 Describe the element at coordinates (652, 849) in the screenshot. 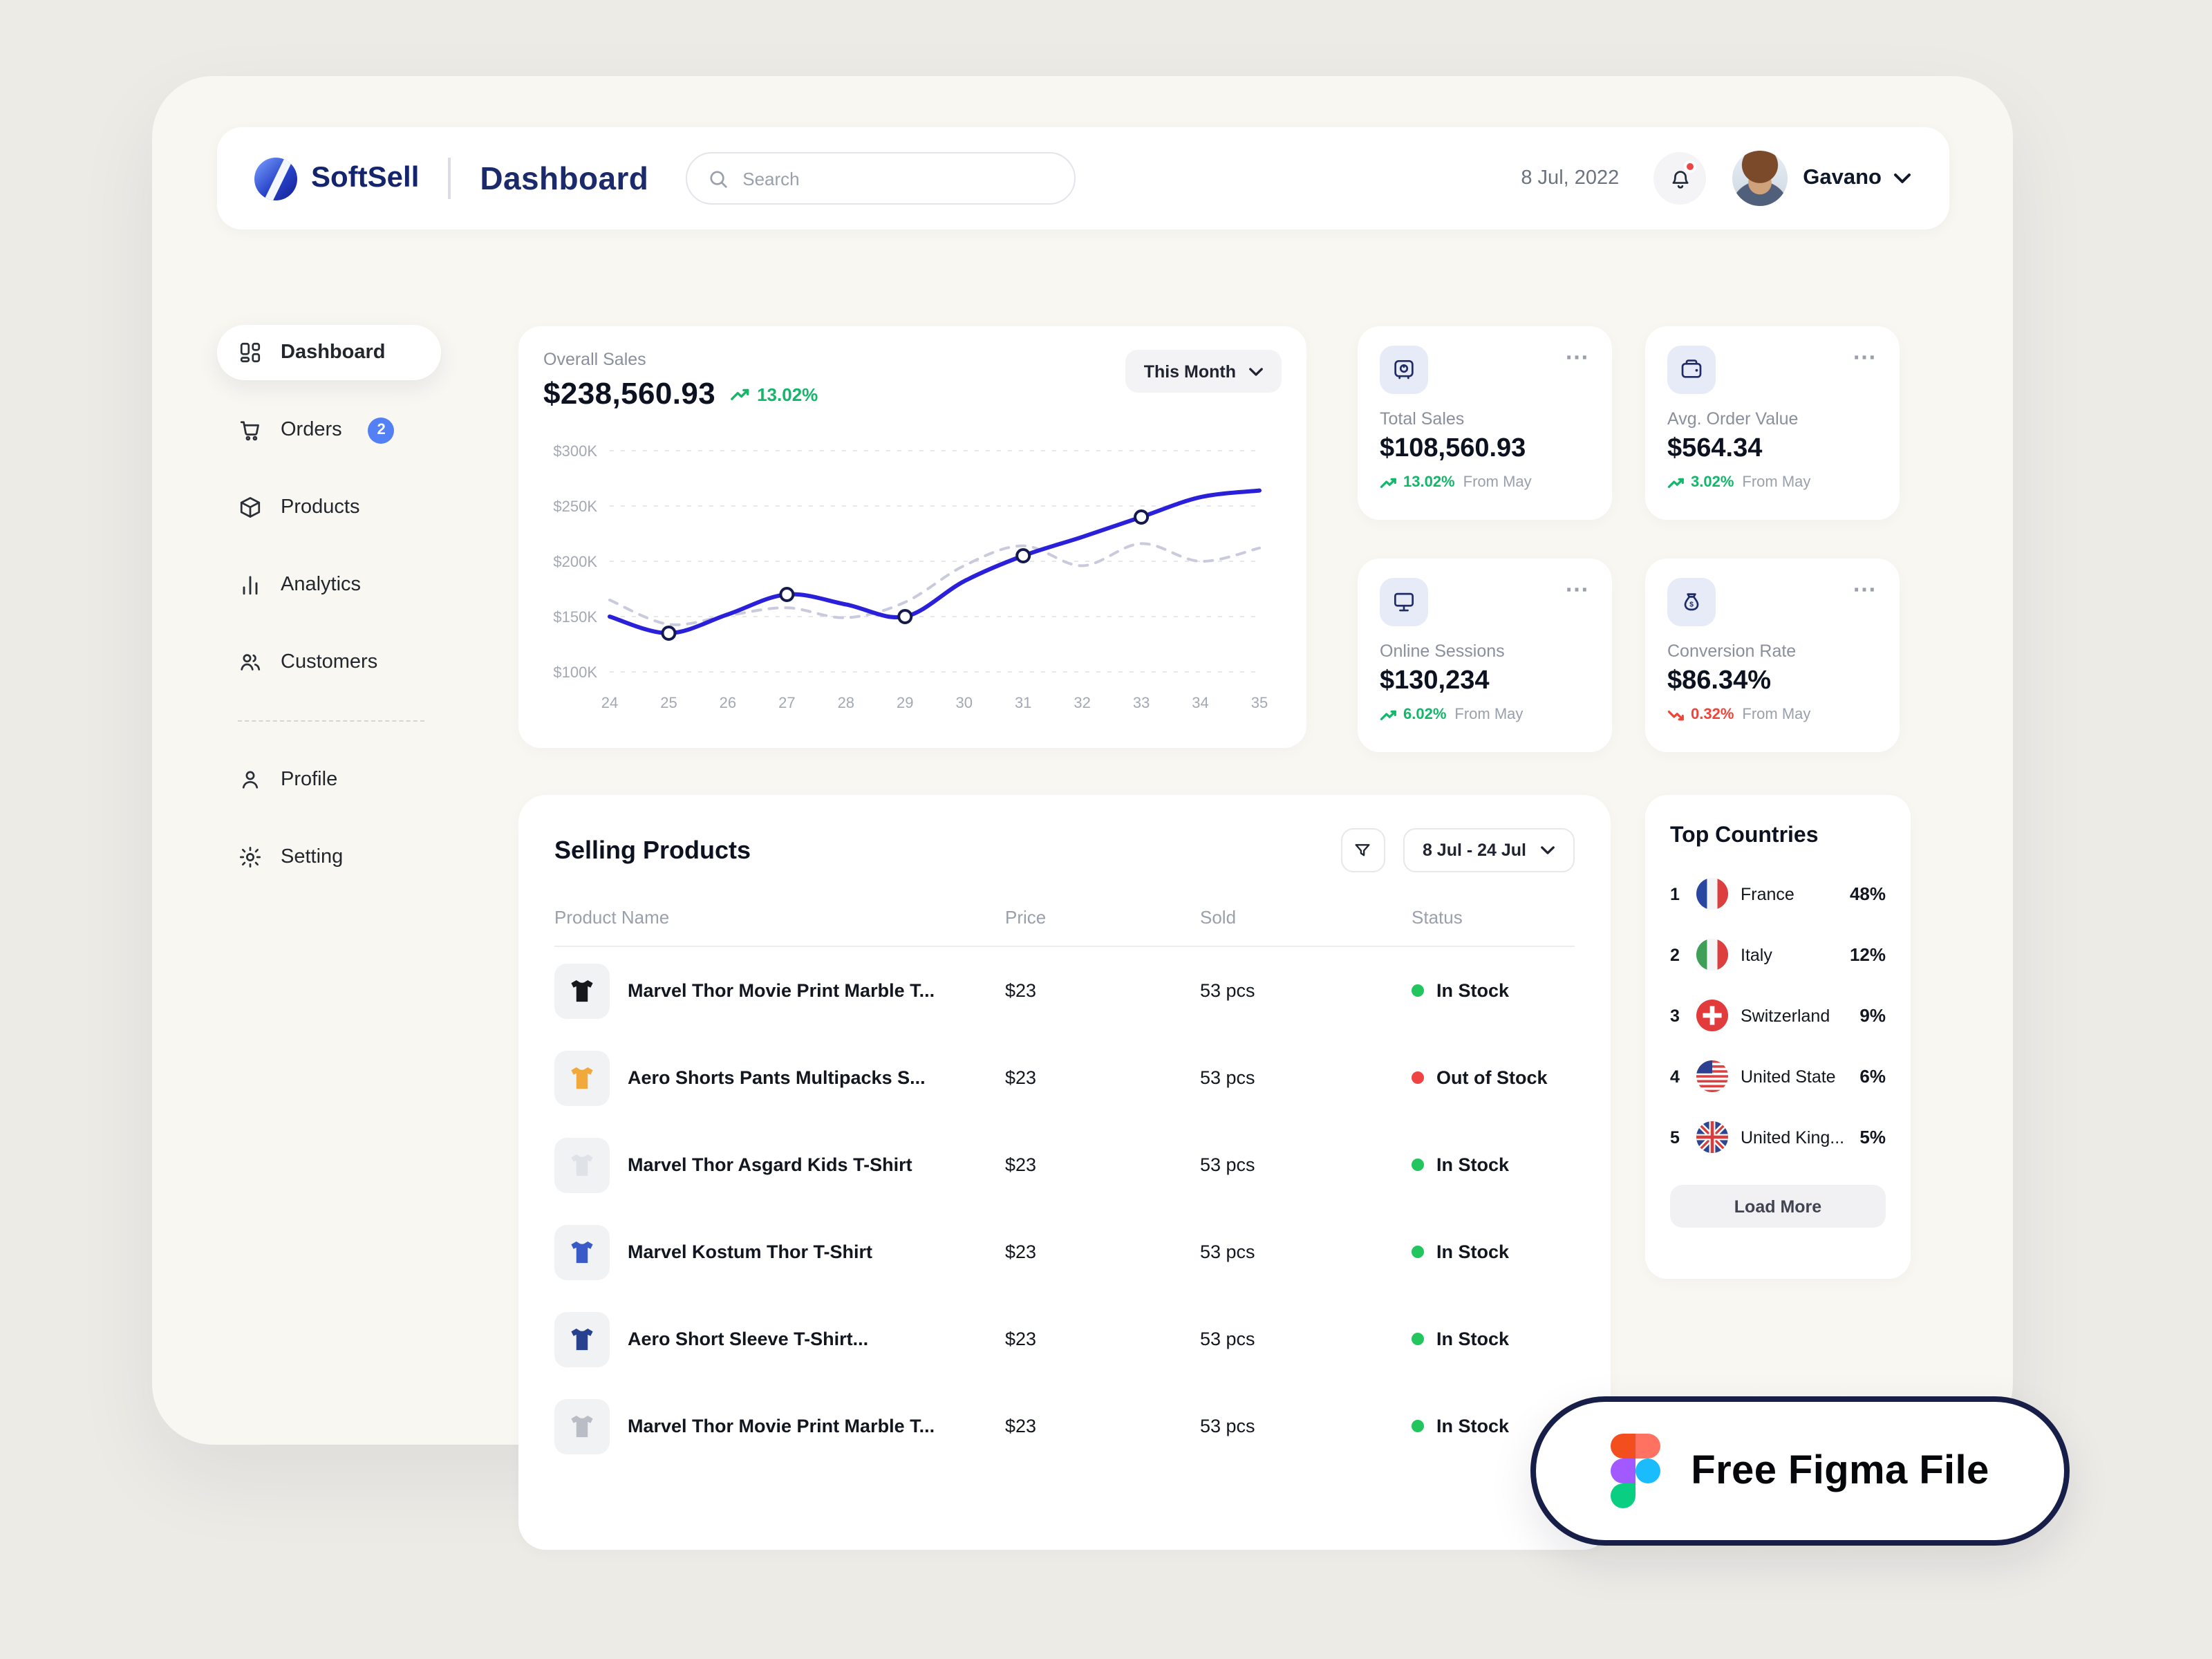

I see `selling-products-title: Selling Products` at that location.